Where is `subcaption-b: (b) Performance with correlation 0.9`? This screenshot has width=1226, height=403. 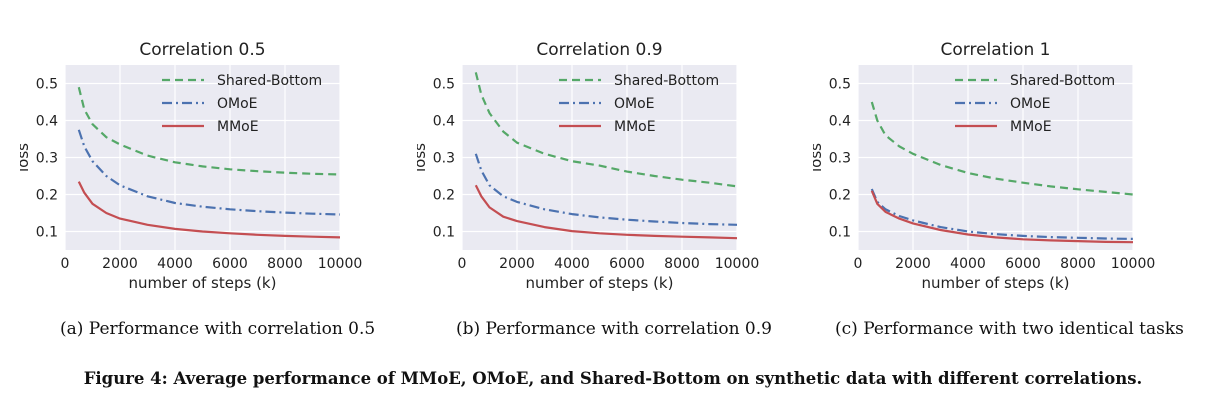
subcaption-b: (b) Performance with correlation 0.9 is located at coordinates (614, 329).